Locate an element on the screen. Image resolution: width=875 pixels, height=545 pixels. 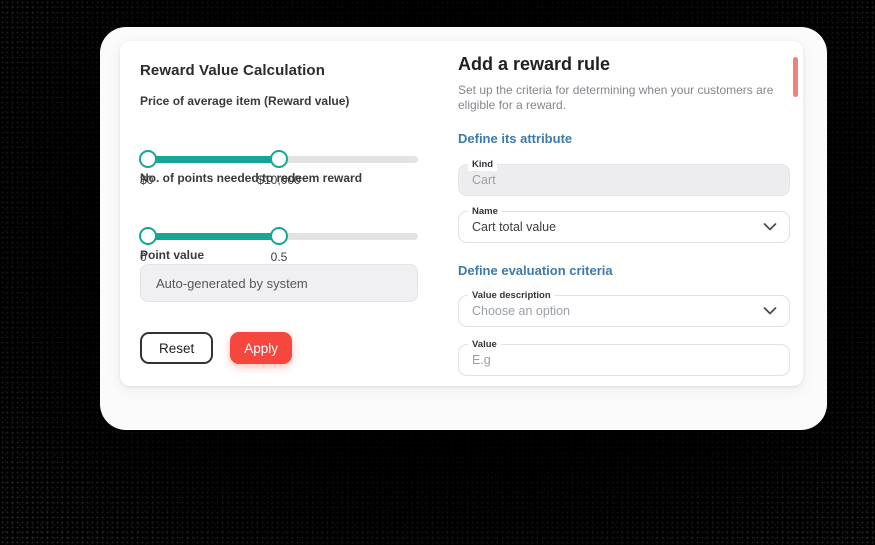
price-slider-scale: $0 $10,000 is located at coordinates (279, 180).